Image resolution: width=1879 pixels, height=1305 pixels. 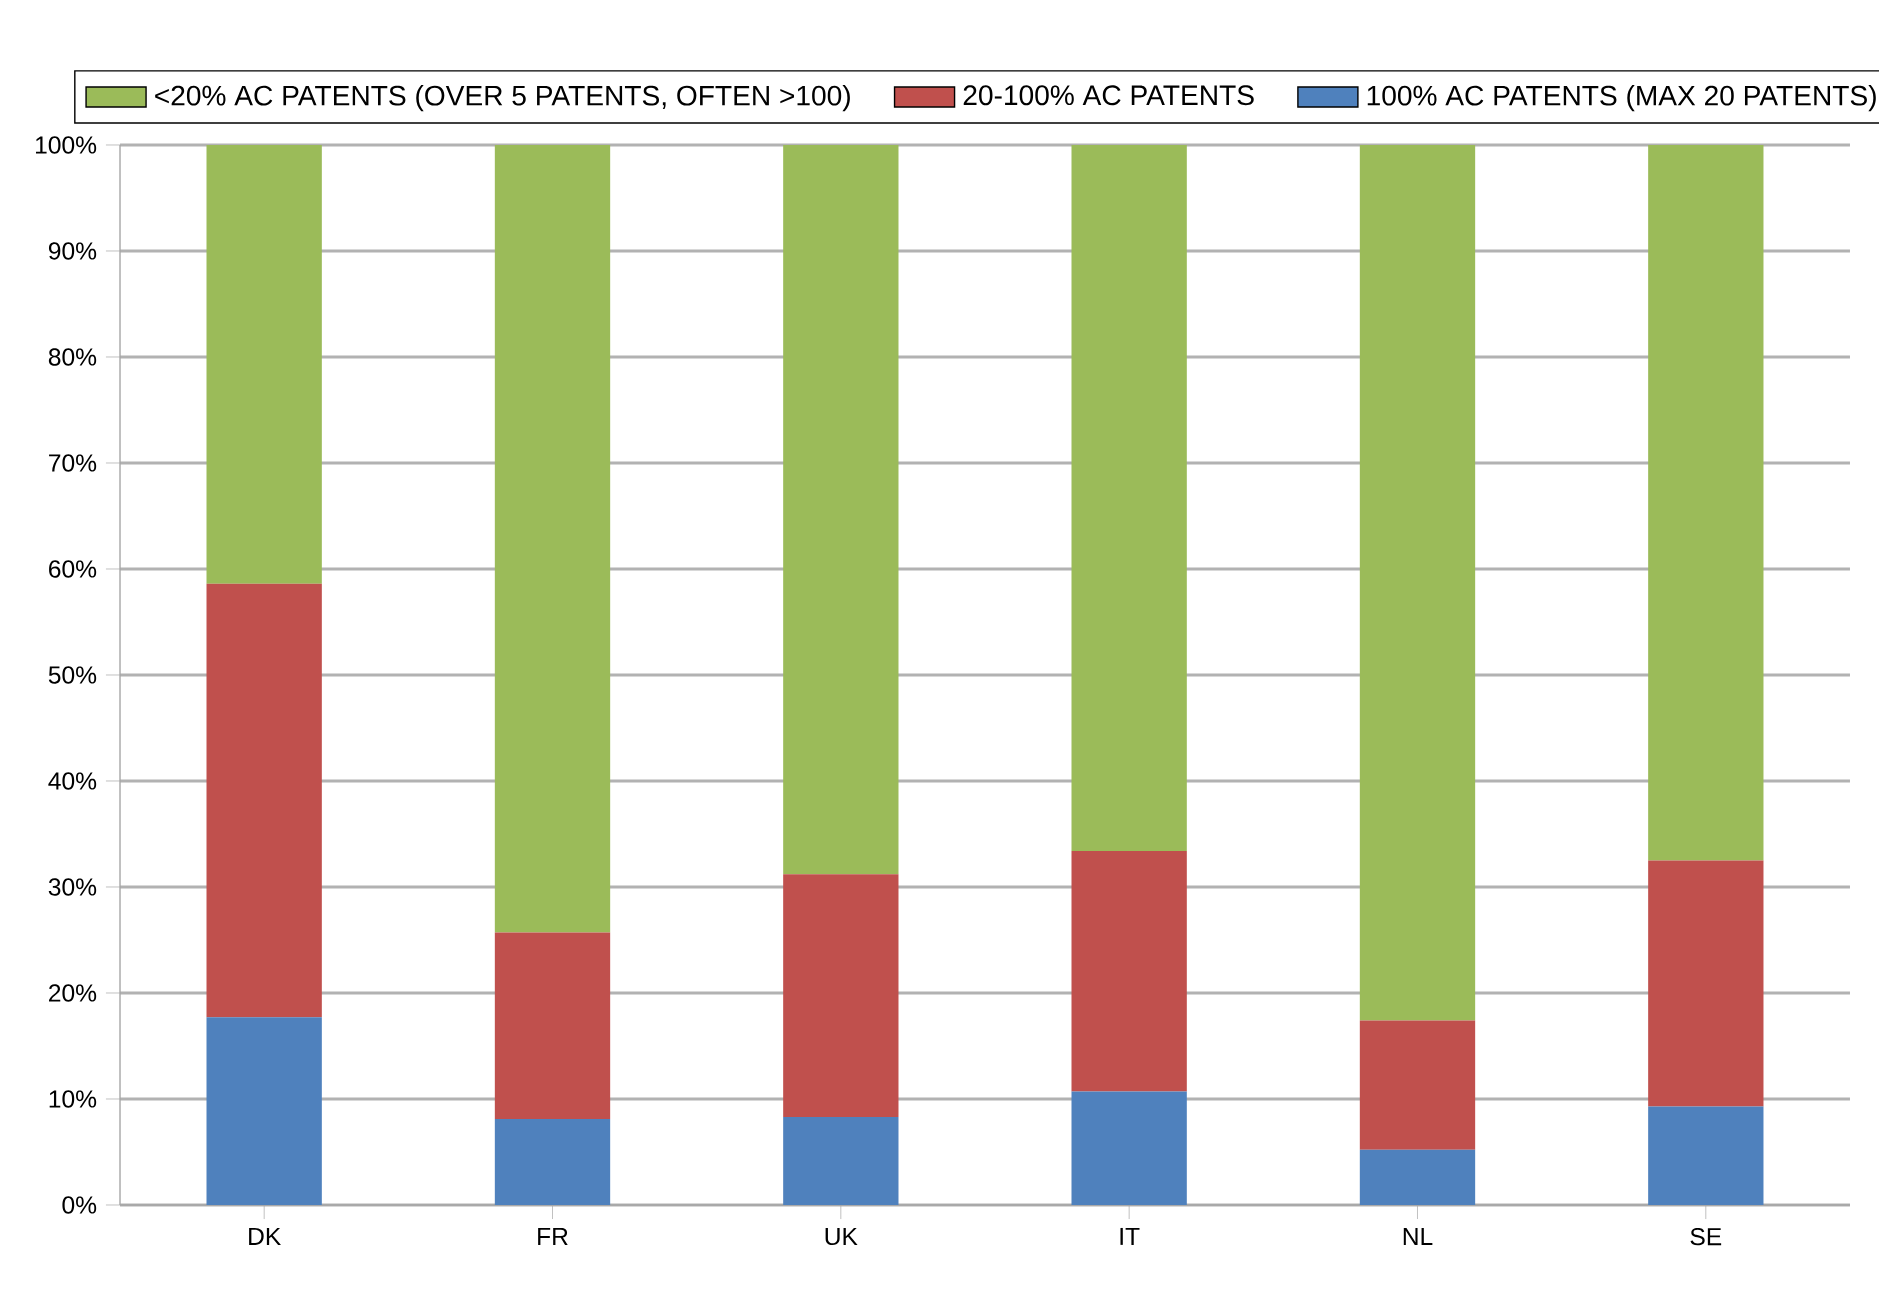 I want to click on y-tick-label: 100%, so click(x=66, y=145).